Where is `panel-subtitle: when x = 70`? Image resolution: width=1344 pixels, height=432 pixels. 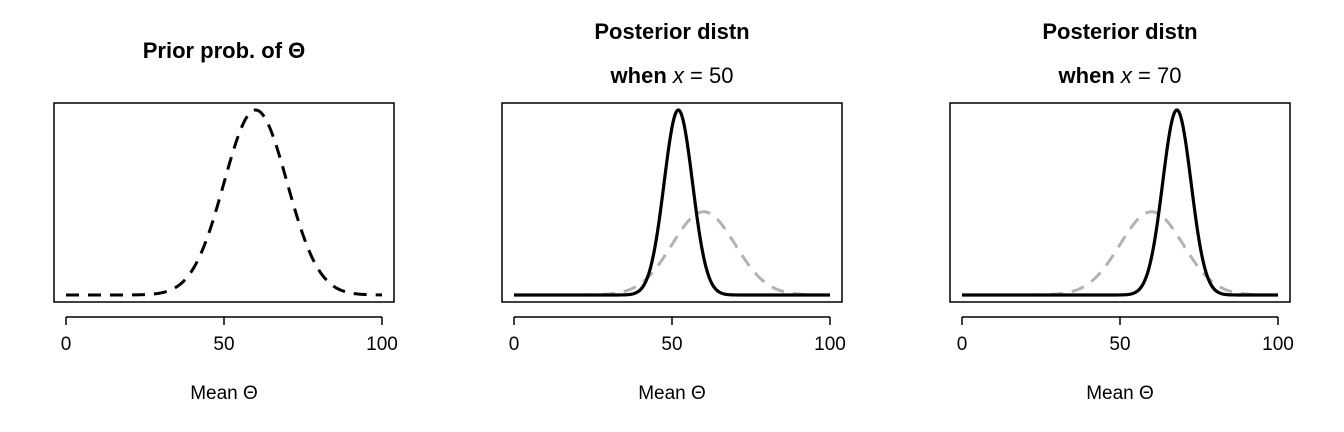
panel-subtitle: when x = 70 is located at coordinates (1120, 75).